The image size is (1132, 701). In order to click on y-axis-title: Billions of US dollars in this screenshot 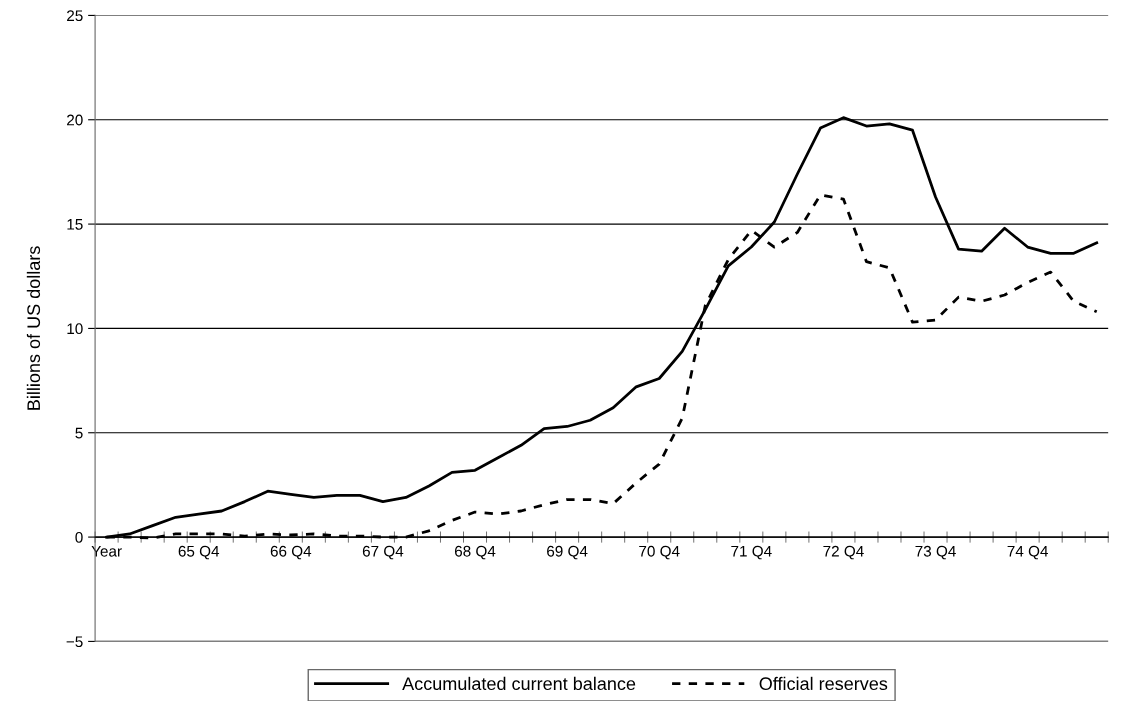, I will do `click(33, 328)`.